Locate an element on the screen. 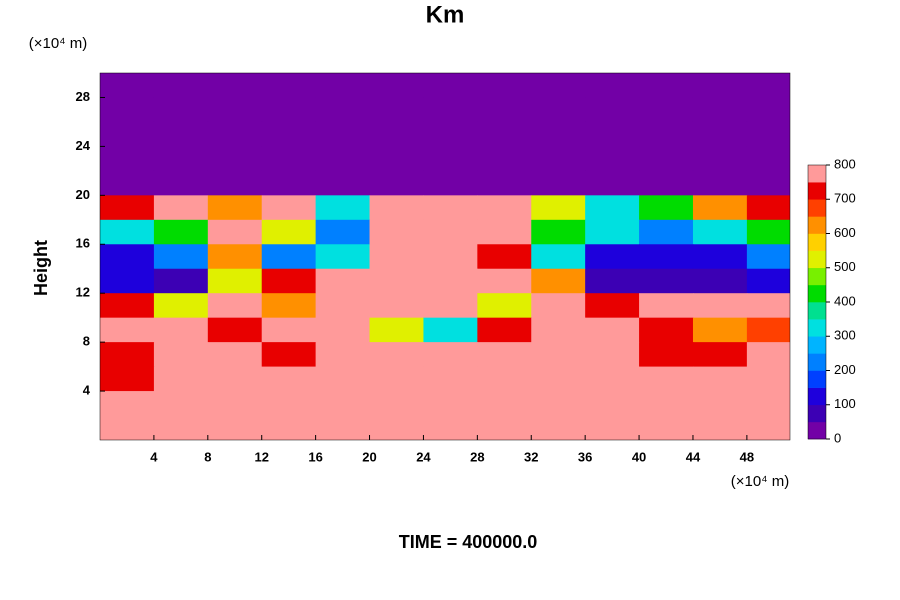 The width and height of the screenshot is (900, 600). colorbar-tick-label: 700 is located at coordinates (845, 198).